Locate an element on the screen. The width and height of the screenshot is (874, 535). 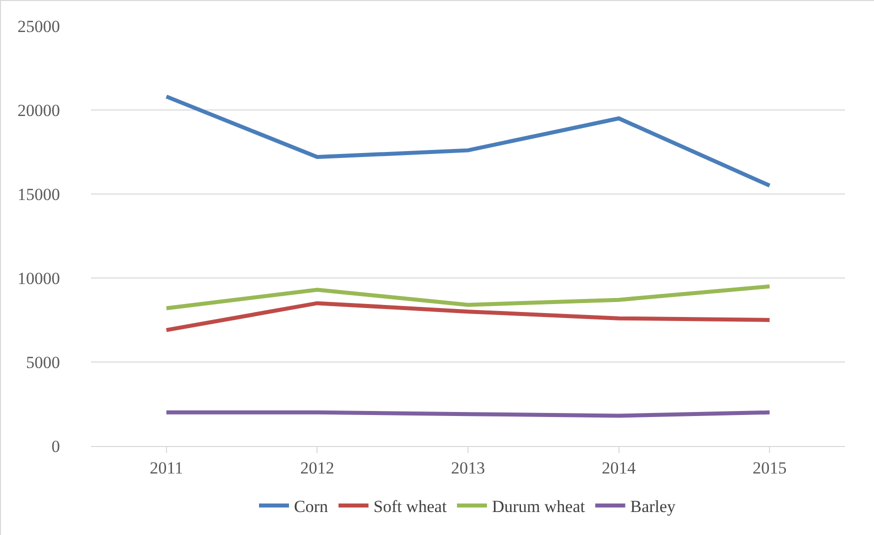
legend-label: Barley is located at coordinates (653, 506).